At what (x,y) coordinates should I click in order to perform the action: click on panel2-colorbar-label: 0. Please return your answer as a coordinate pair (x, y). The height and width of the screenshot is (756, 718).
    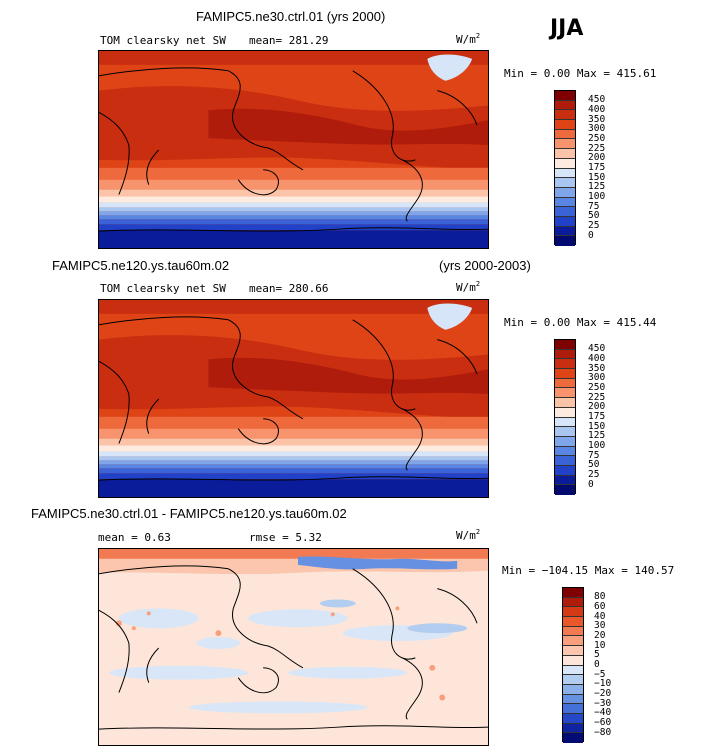
    Looking at the image, I should click on (591, 484).